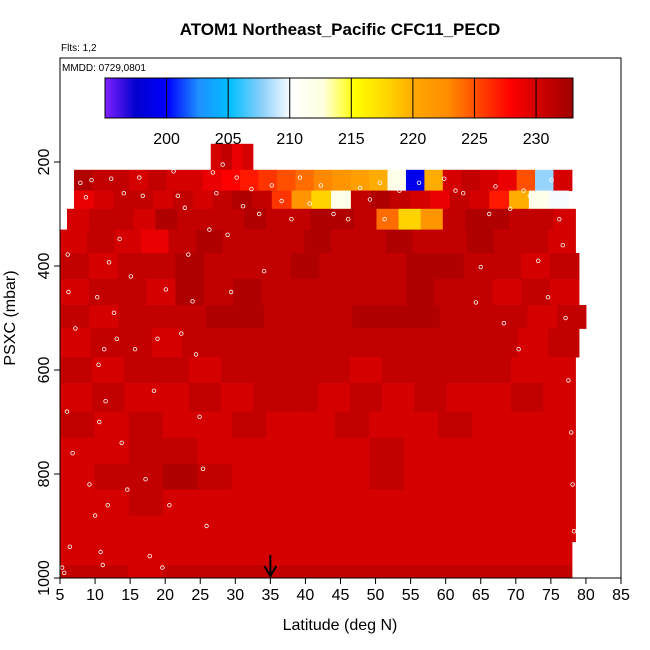  What do you see at coordinates (340, 29) in the screenshot?
I see `chart-title: ATOM1 Northeast_Pacific CFC11_PECD` at bounding box center [340, 29].